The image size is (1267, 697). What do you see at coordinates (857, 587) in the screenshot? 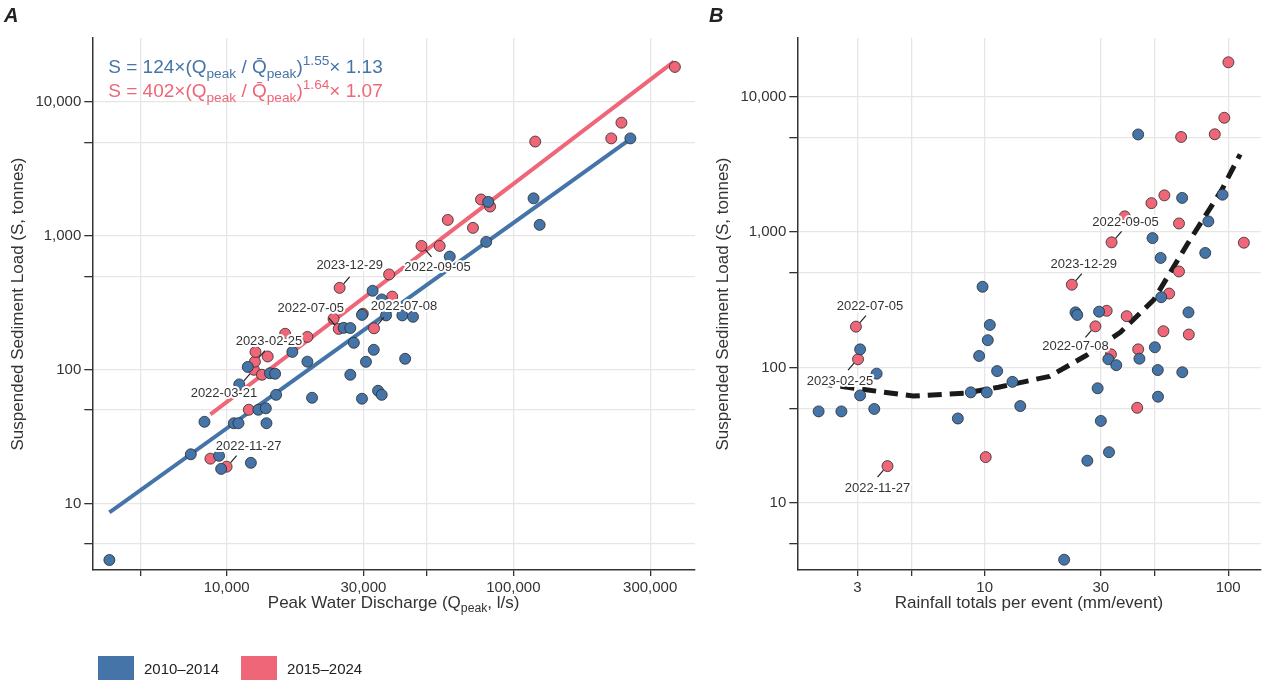
I see `x-tick-label: 3` at bounding box center [857, 587].